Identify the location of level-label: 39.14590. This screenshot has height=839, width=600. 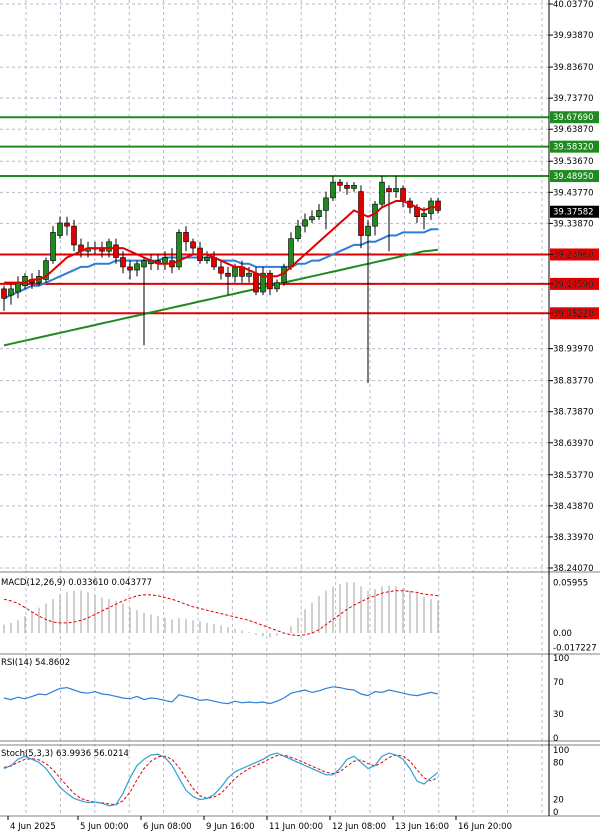
(573, 285).